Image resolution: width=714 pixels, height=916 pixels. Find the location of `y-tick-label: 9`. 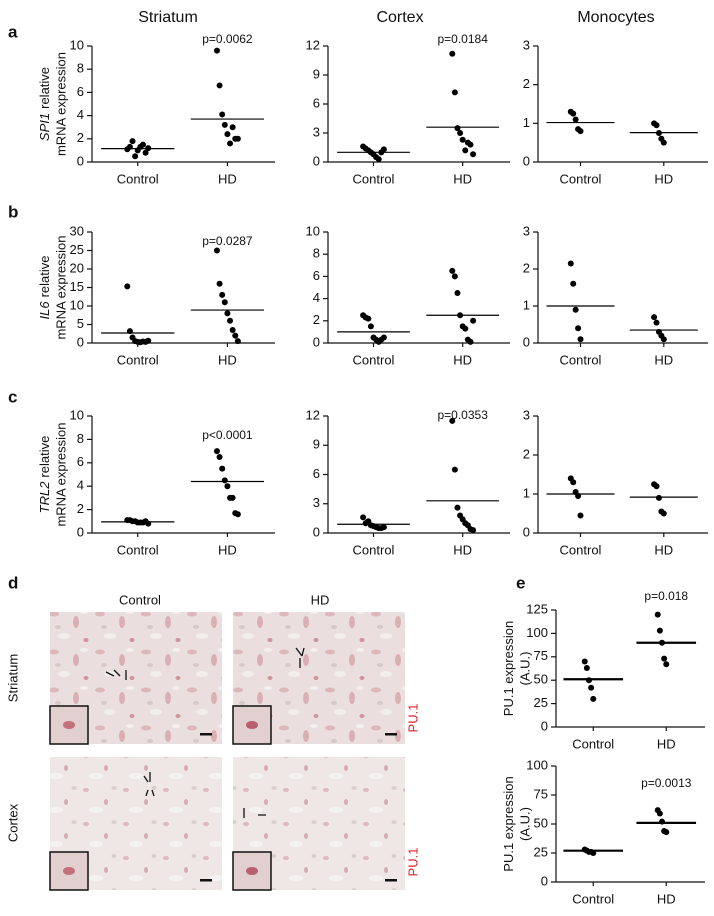

y-tick-label: 9 is located at coordinates (316, 444).